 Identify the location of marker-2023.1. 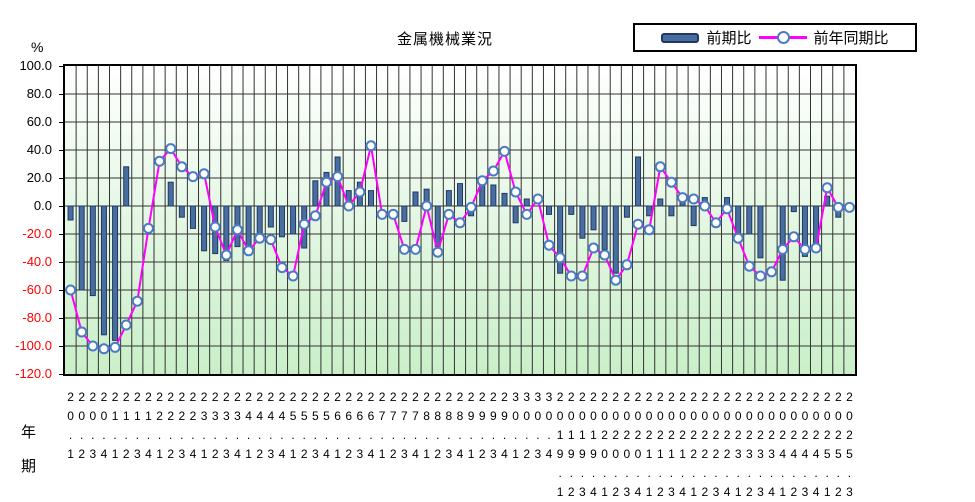
(738, 238).